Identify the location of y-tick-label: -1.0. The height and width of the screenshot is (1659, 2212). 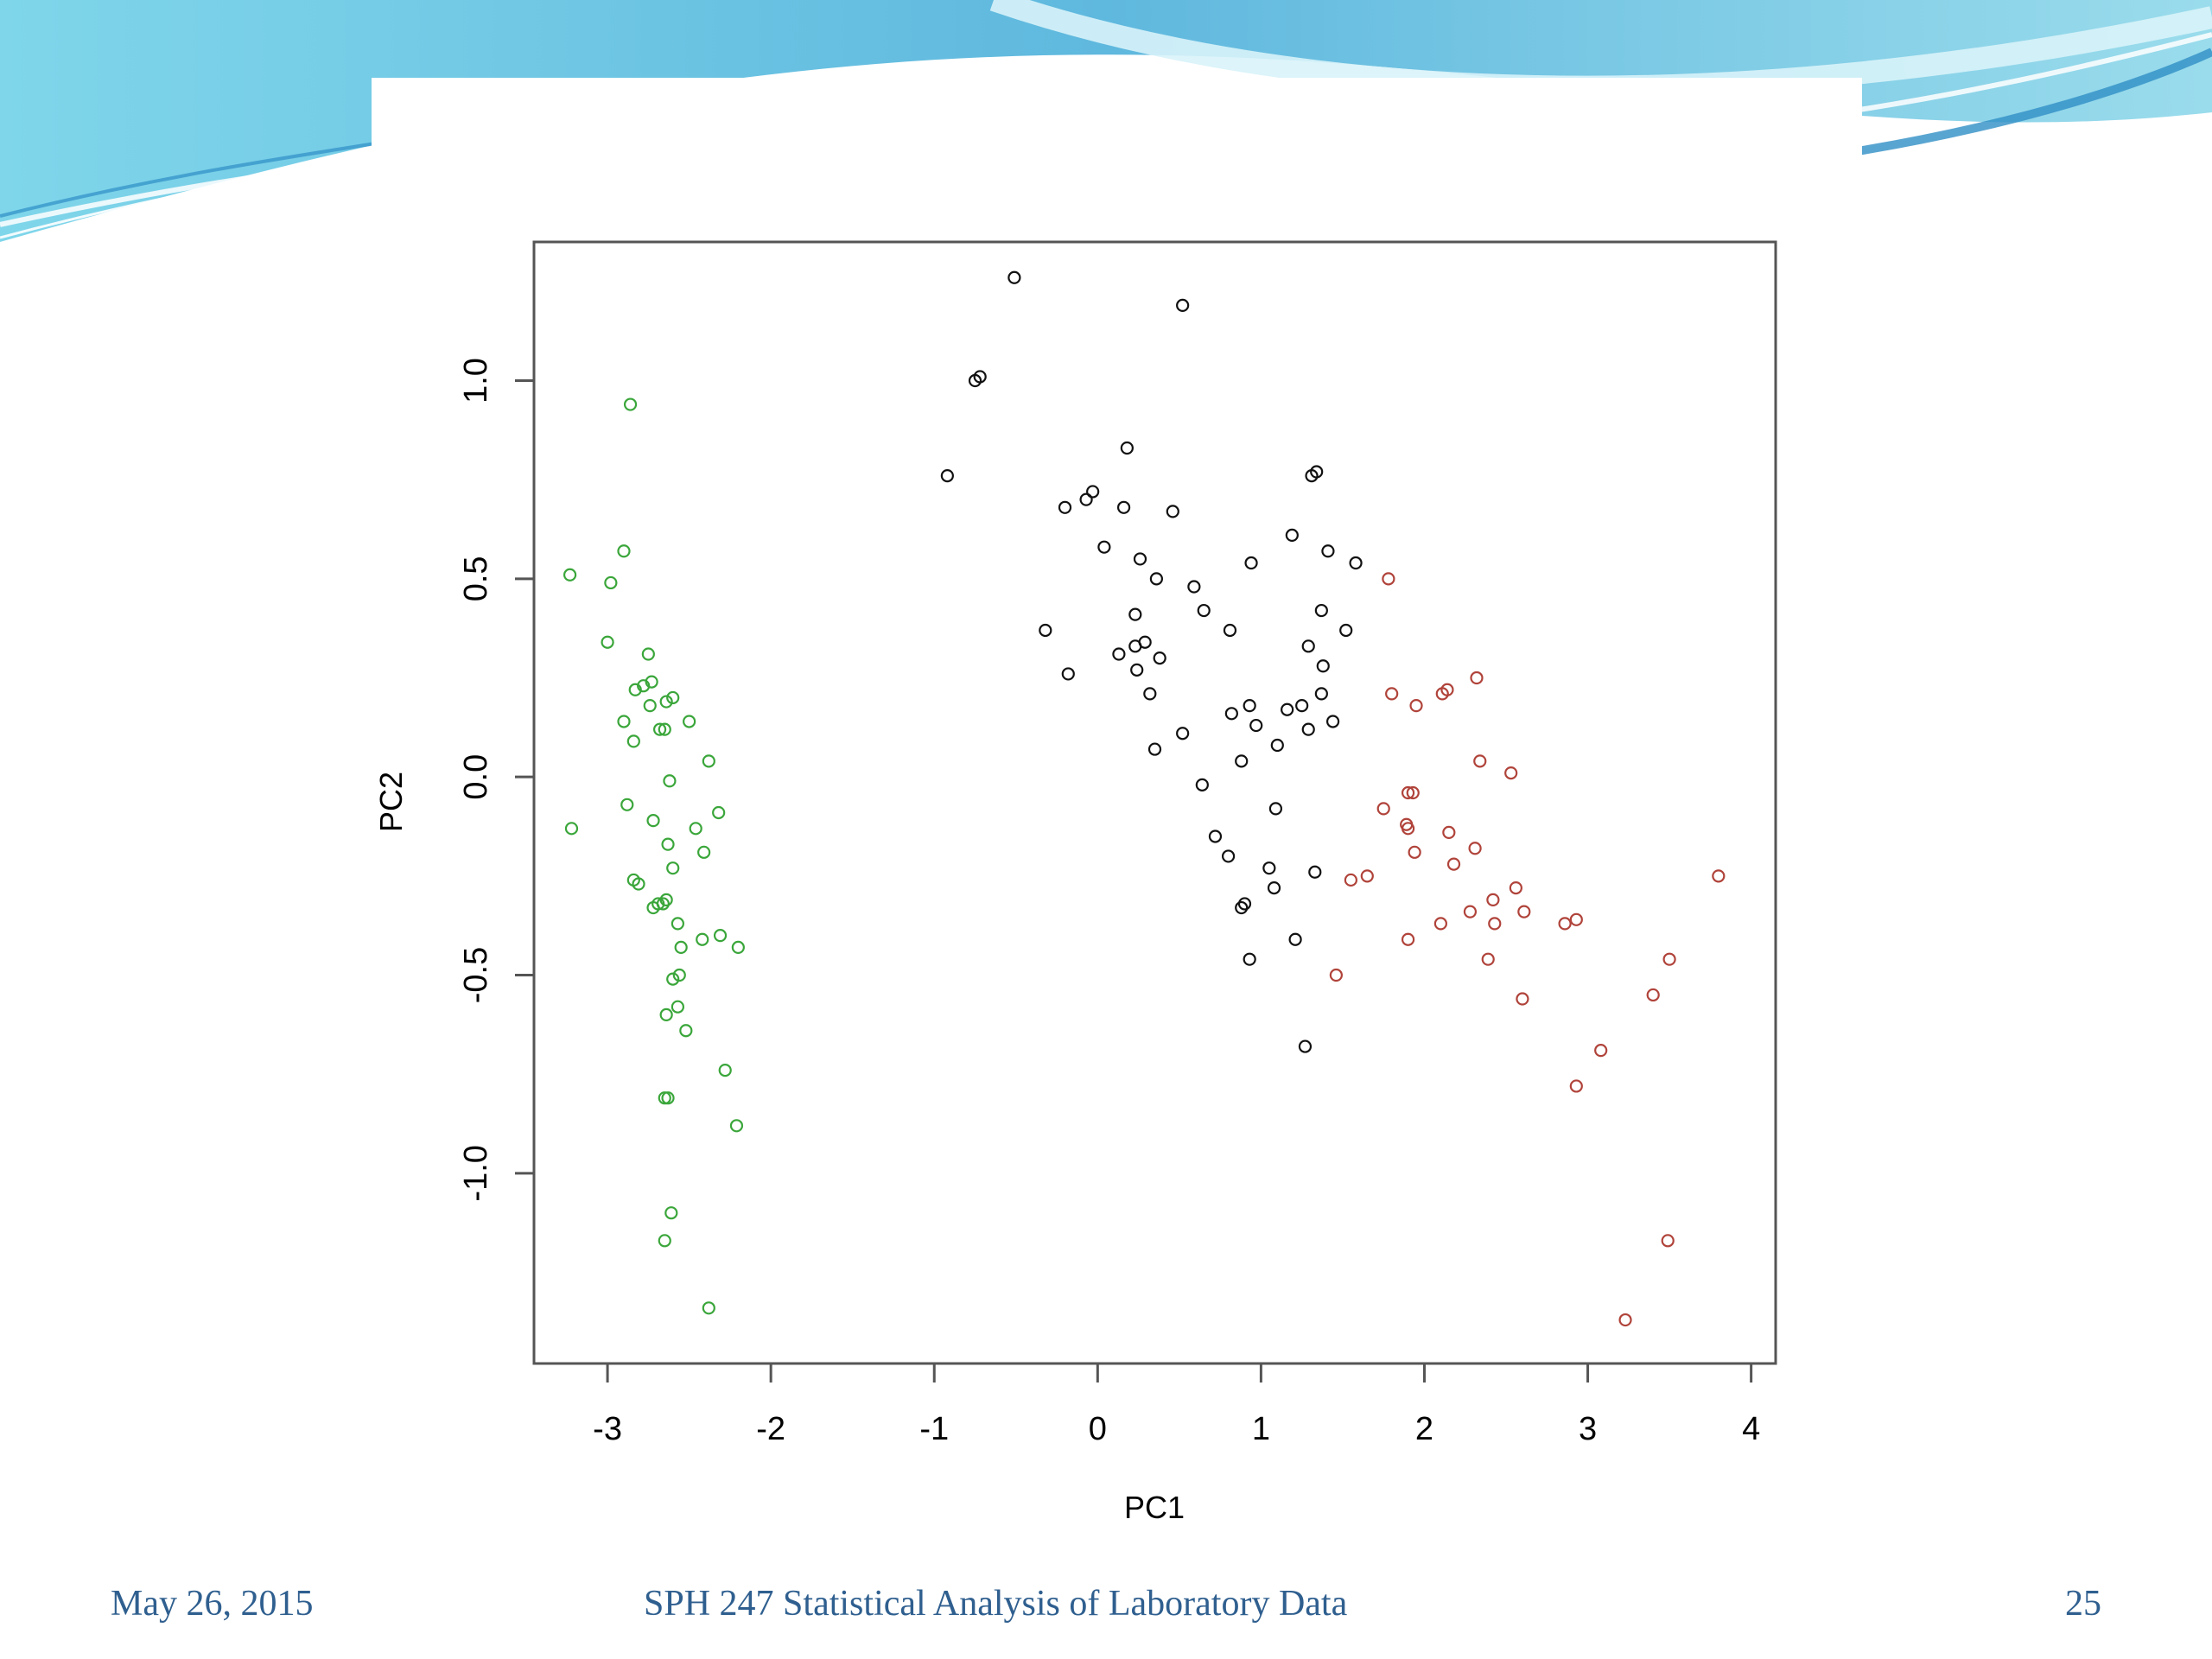
(476, 1173).